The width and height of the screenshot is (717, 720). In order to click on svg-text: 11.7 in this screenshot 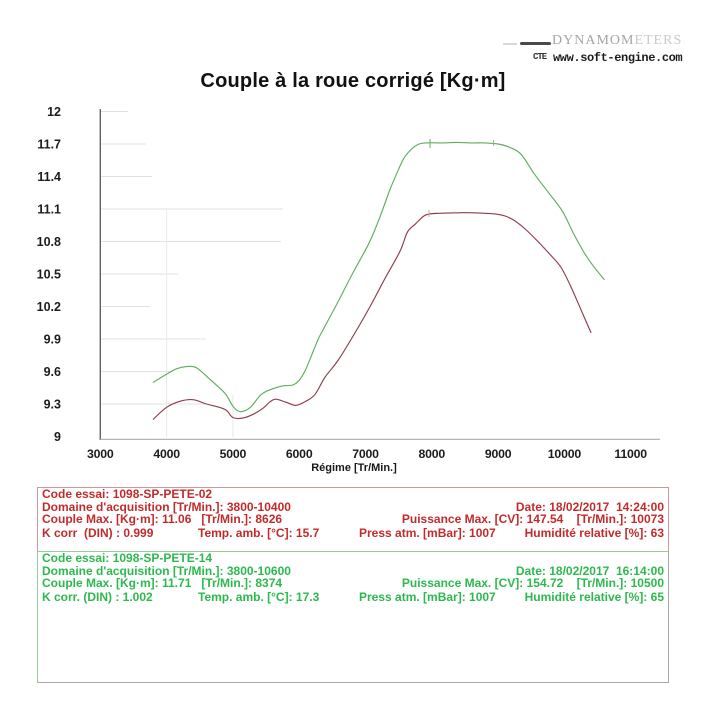, I will do `click(49, 145)`.